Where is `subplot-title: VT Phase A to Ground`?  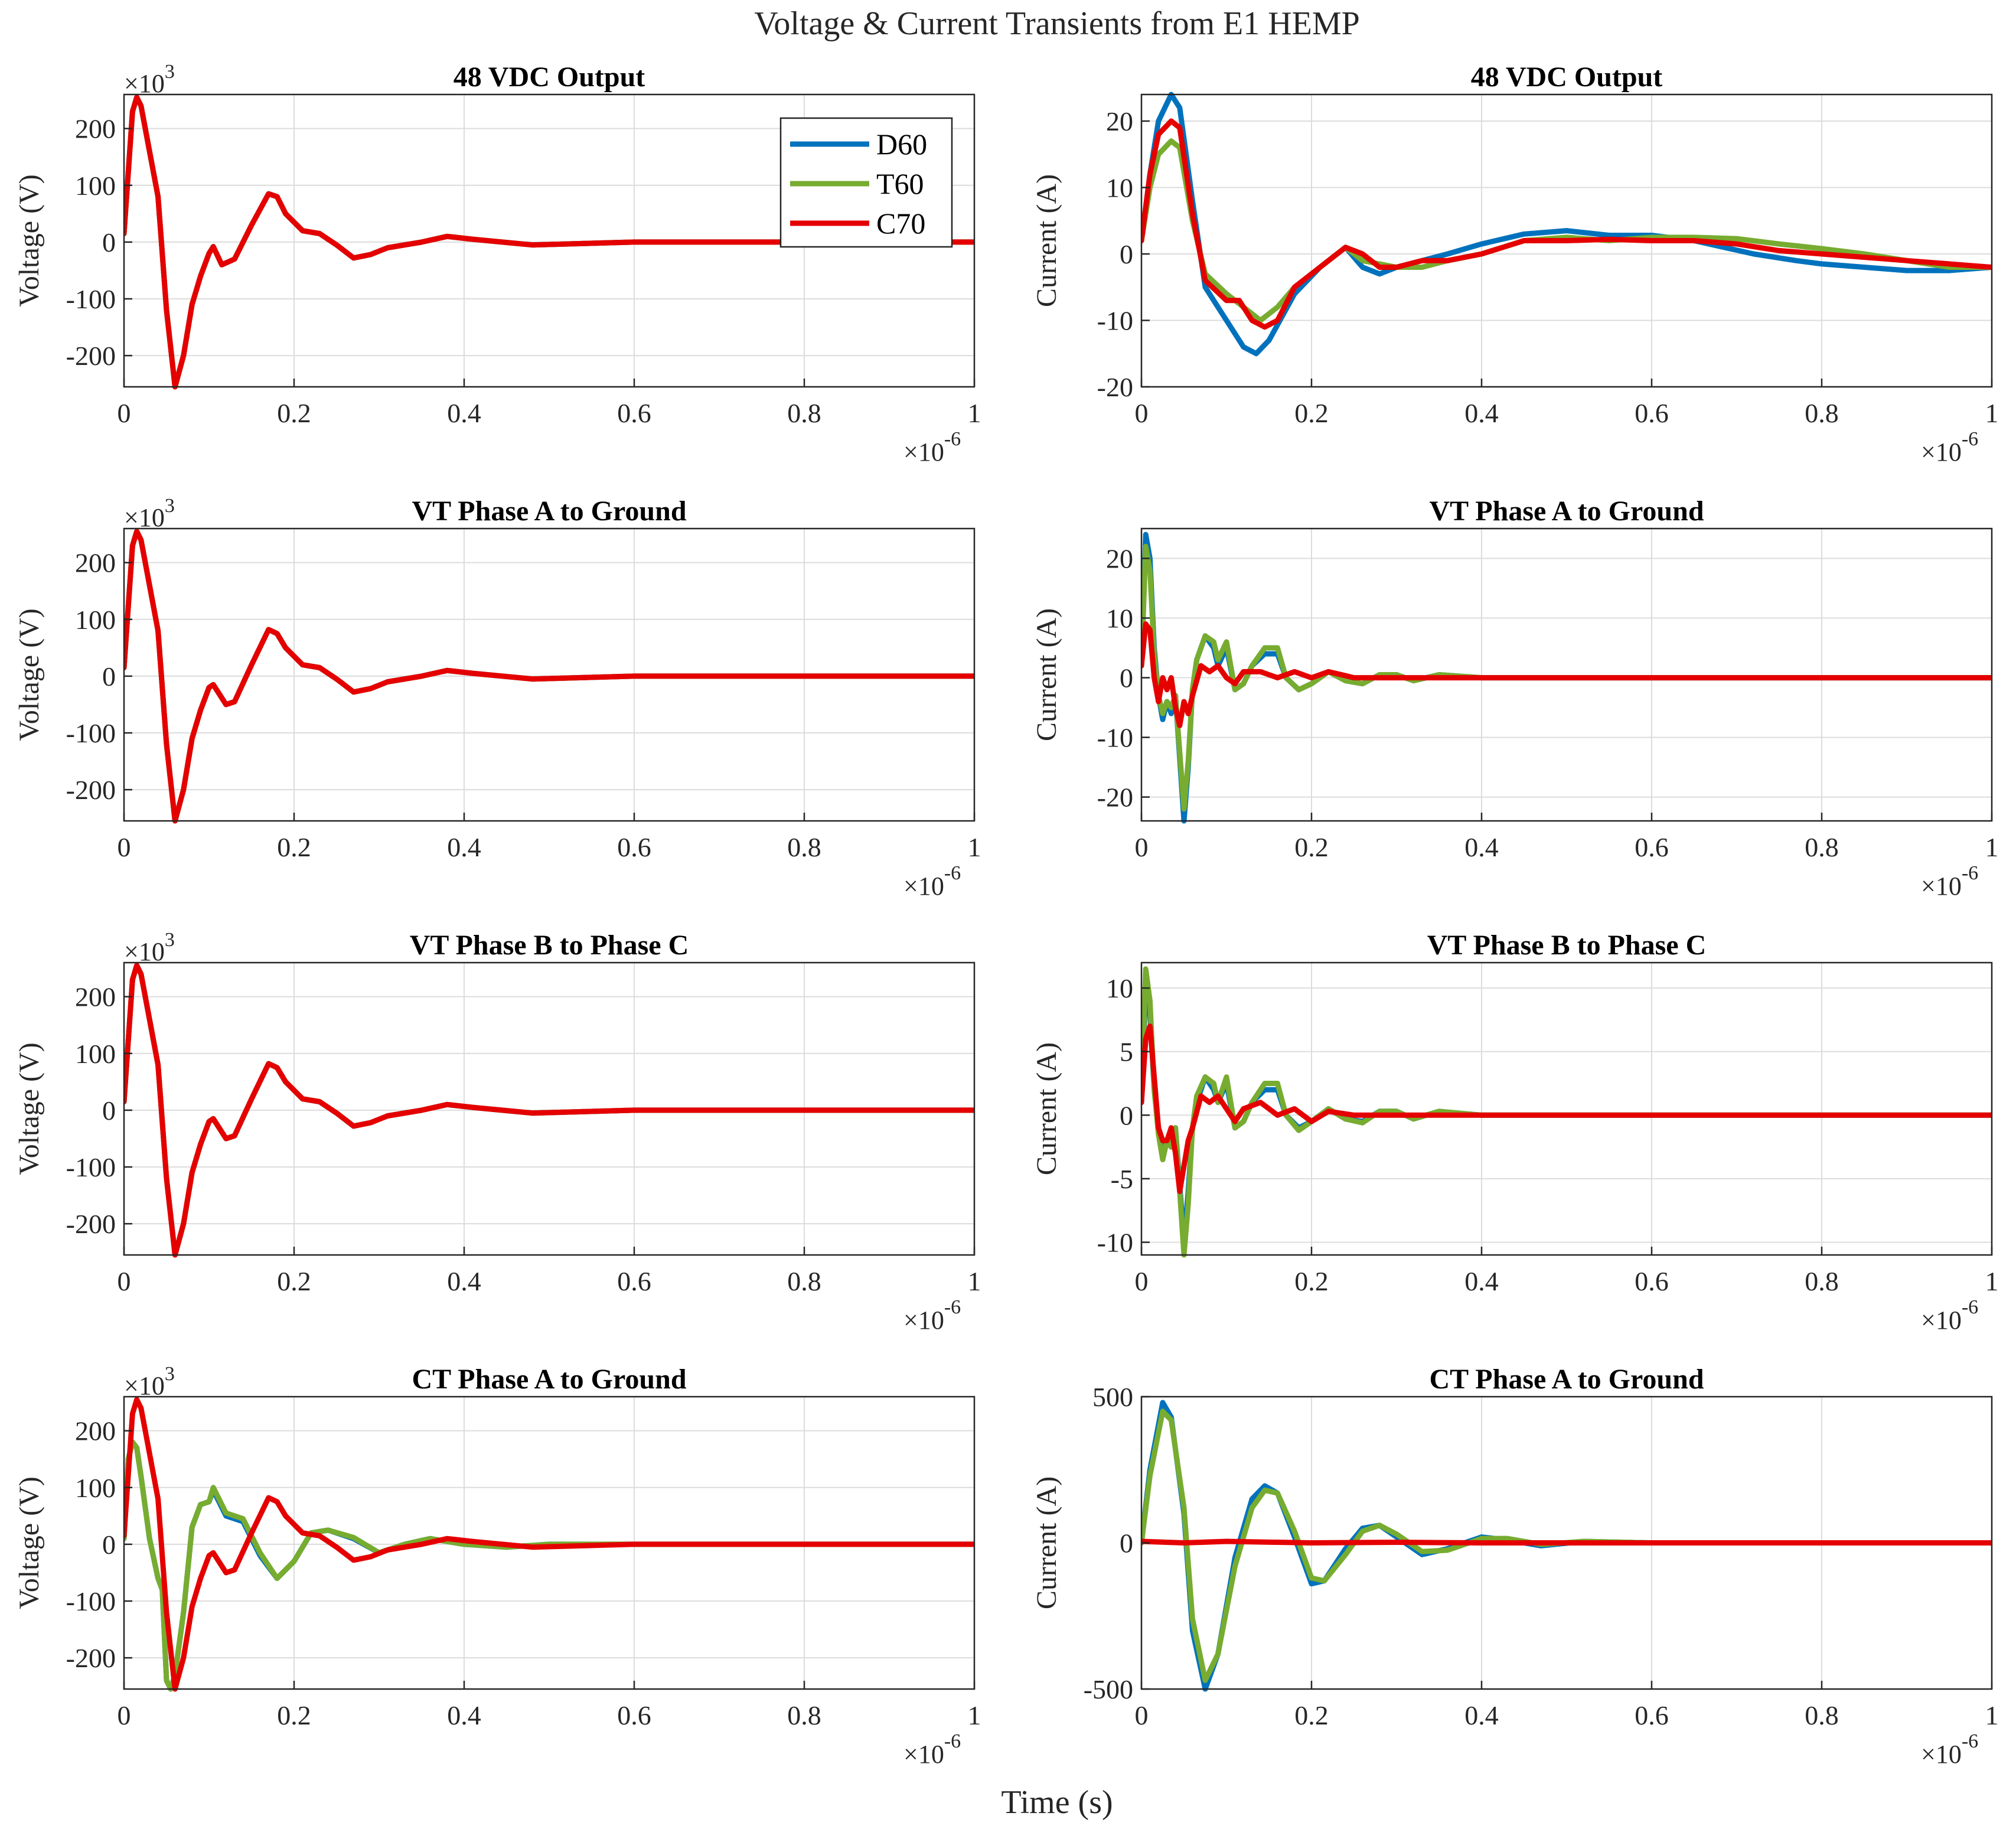
subplot-title: VT Phase A to Ground is located at coordinates (549, 511).